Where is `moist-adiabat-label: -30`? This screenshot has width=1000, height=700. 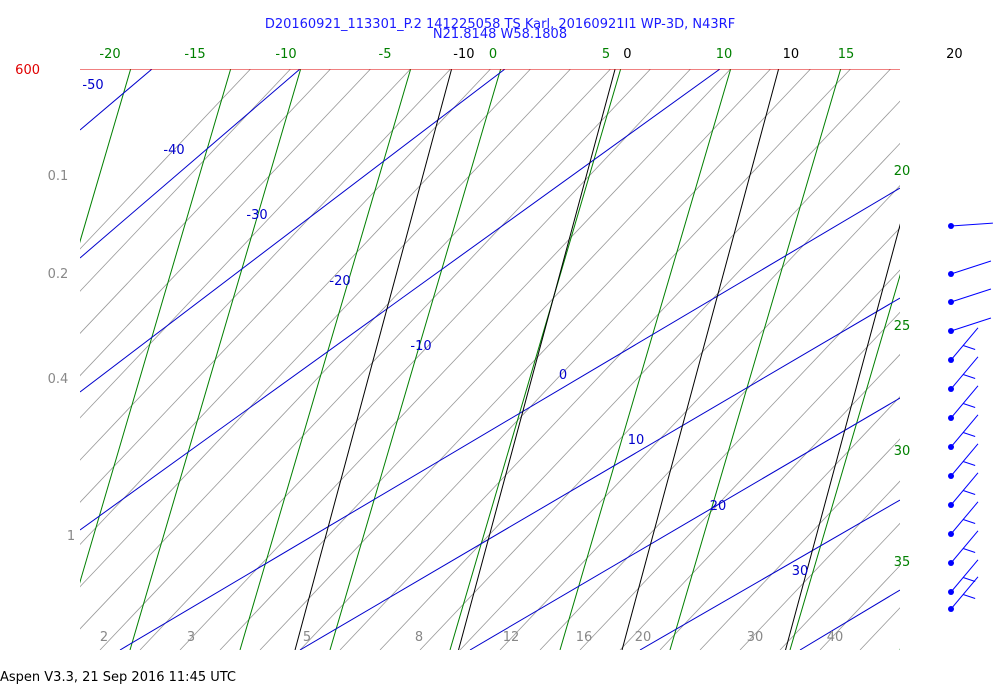 moist-adiabat-label: -30 is located at coordinates (256, 215).